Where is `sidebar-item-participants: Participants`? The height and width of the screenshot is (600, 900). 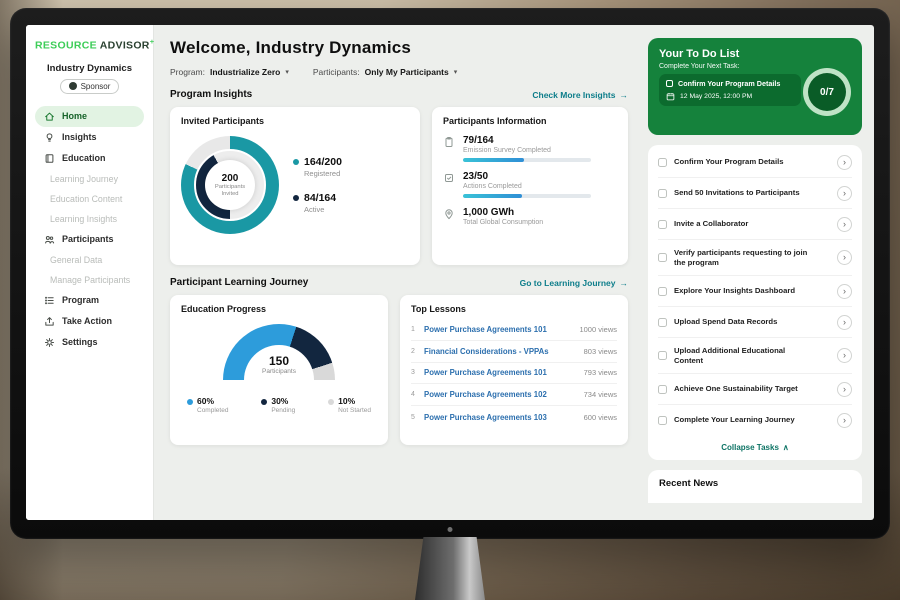 sidebar-item-participants: Participants is located at coordinates (89, 239).